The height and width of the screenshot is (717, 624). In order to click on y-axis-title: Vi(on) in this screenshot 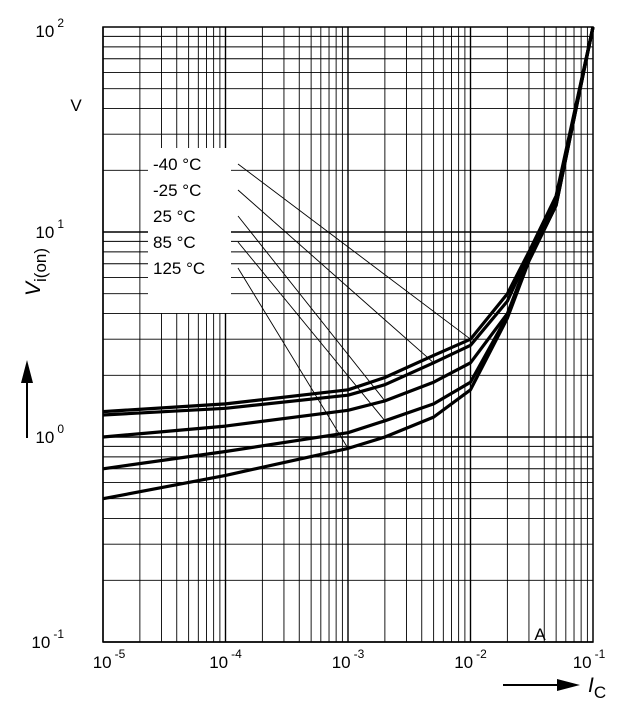, I will do `click(36, 272)`.